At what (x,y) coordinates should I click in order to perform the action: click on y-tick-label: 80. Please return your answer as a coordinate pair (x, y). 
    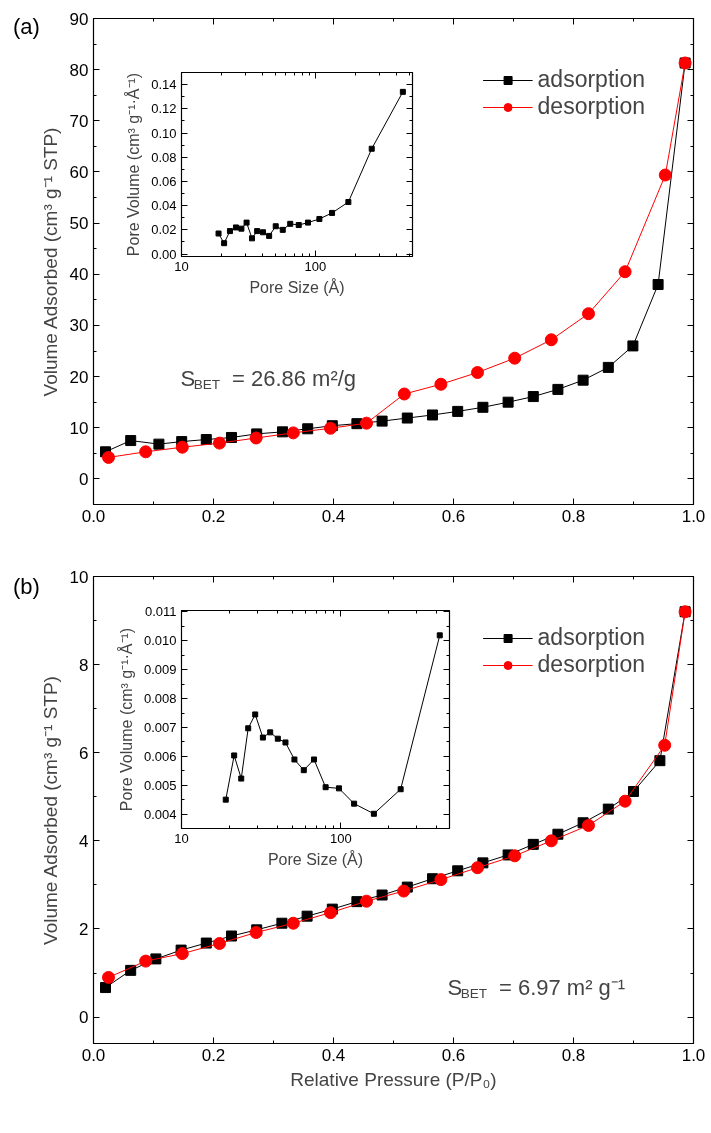
    Looking at the image, I should click on (79, 70).